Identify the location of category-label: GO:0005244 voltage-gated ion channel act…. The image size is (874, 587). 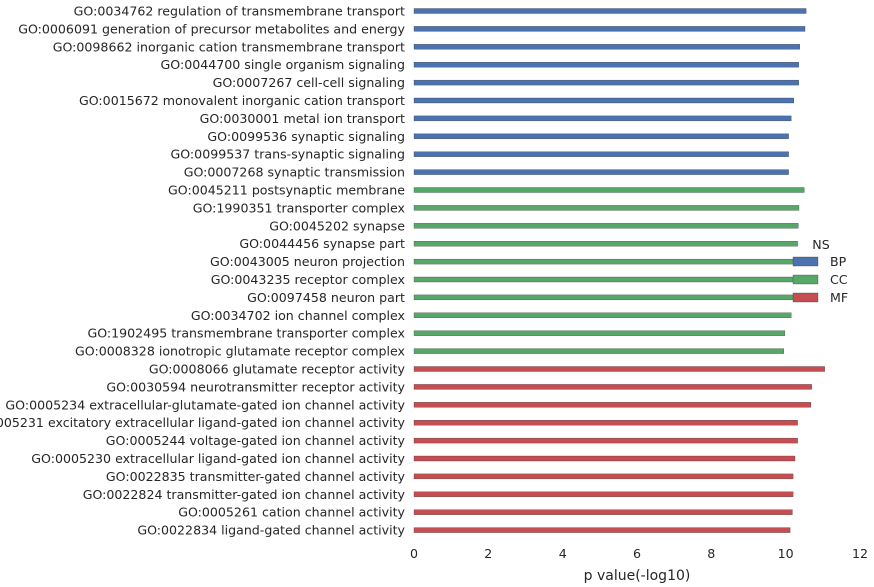
(256, 440).